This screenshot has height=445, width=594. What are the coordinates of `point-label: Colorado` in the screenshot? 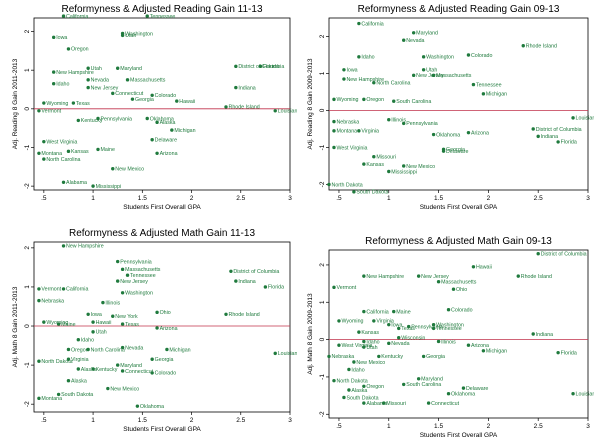 It's located at (166, 96).